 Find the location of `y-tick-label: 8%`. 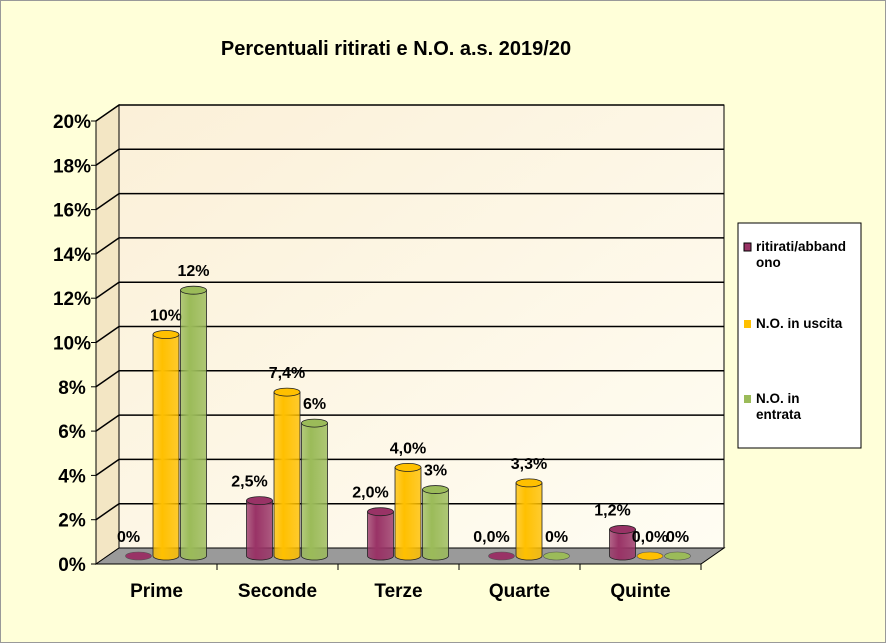

y-tick-label: 8% is located at coordinates (72, 388).